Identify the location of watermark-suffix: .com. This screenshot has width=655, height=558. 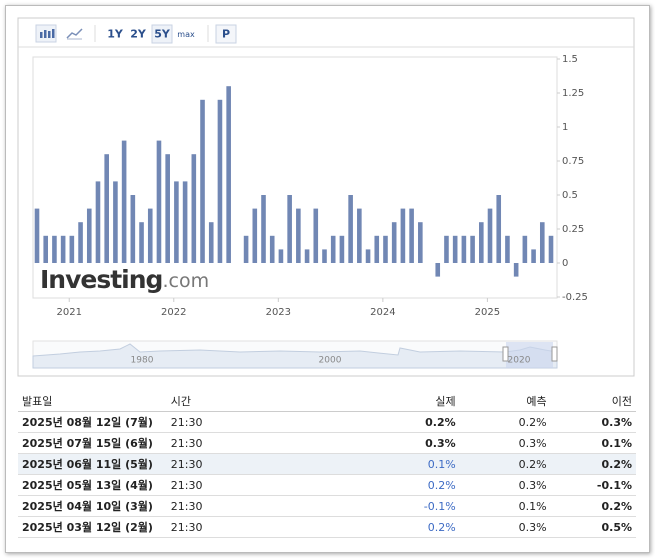
(185, 281).